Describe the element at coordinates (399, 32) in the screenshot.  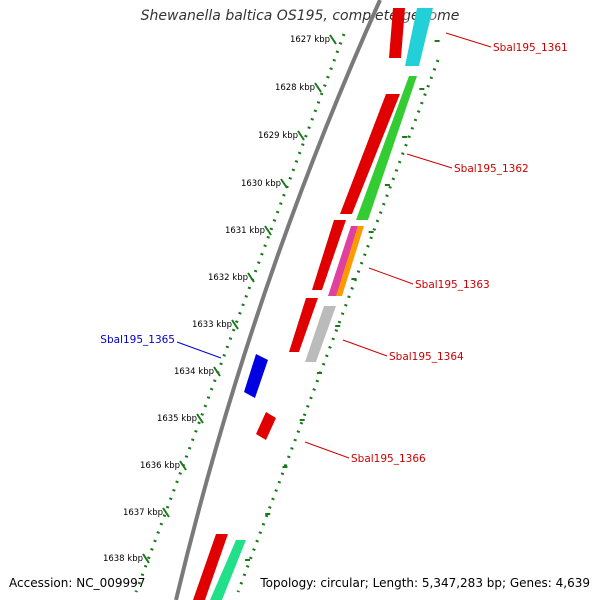
I see `gene-arrow-1361-red` at that location.